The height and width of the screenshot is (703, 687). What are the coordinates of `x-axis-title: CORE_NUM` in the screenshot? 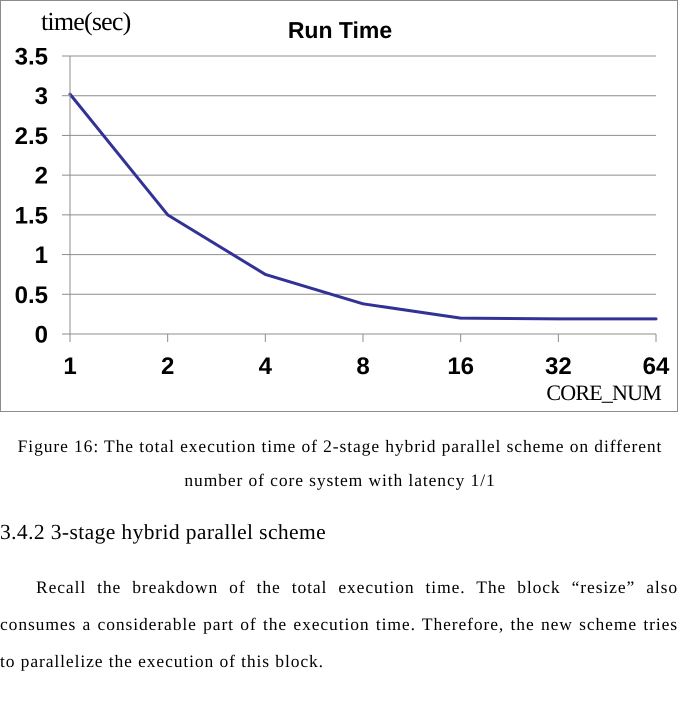 It's located at (603, 392).